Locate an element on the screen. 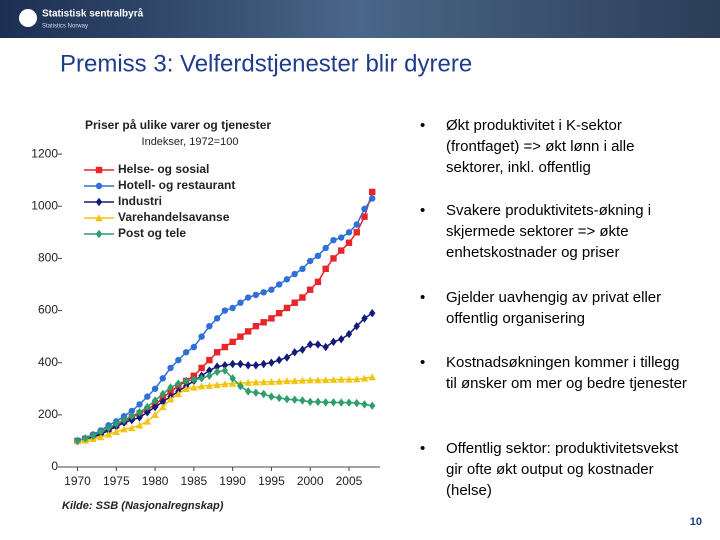 The image size is (720, 540). legend-label: Helse- og sosial is located at coordinates (163, 169).